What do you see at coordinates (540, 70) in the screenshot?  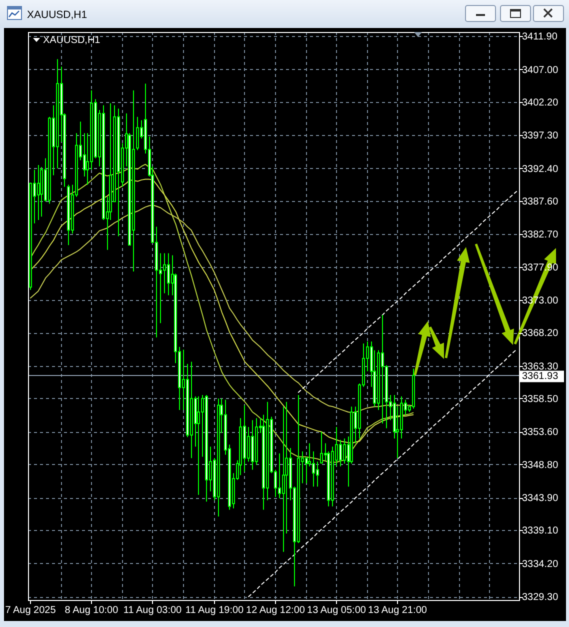 I see `y-tick-label: 3407.00` at bounding box center [540, 70].